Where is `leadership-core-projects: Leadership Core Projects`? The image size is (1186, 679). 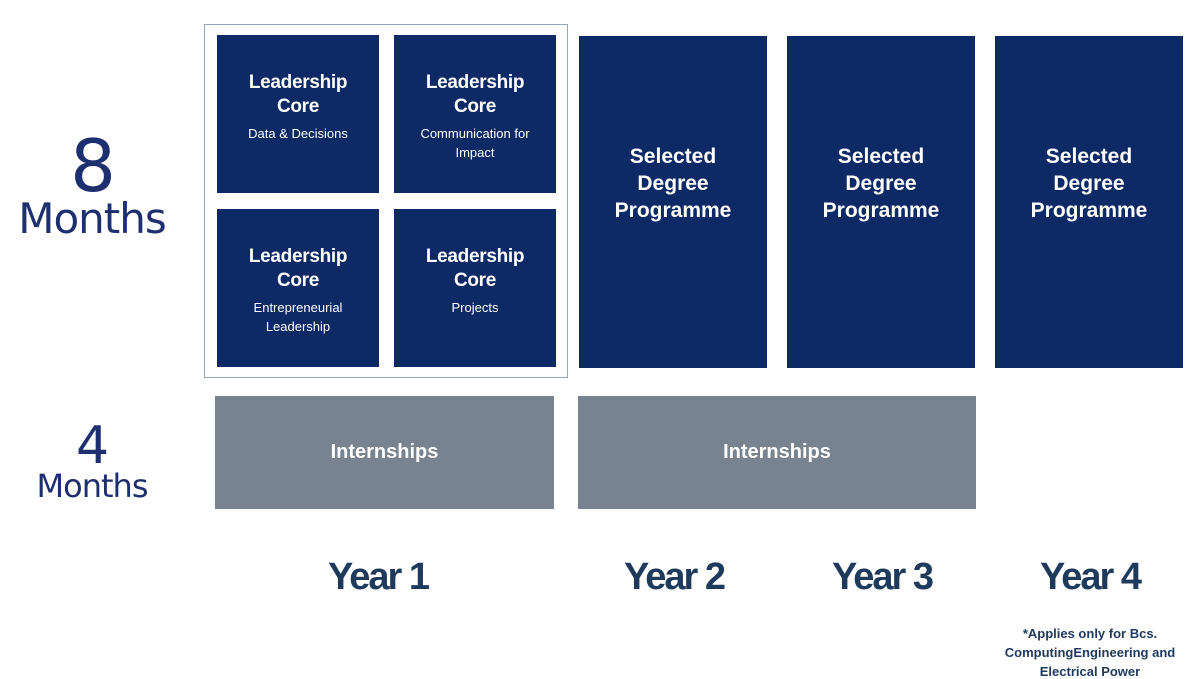
leadership-core-projects: Leadership Core Projects is located at coordinates (475, 288).